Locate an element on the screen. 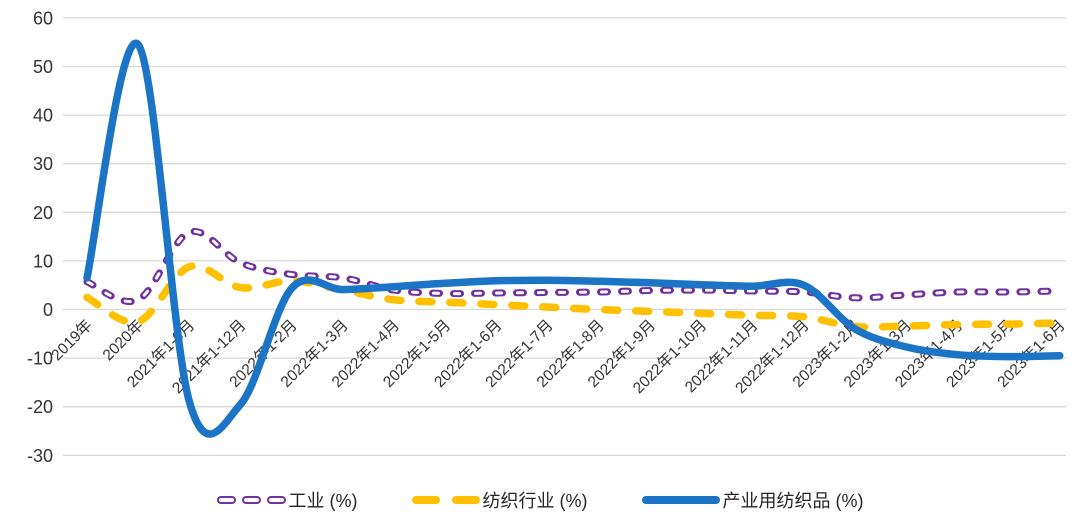  legend-label-textile: 纺织行业 (%) is located at coordinates (535, 501).